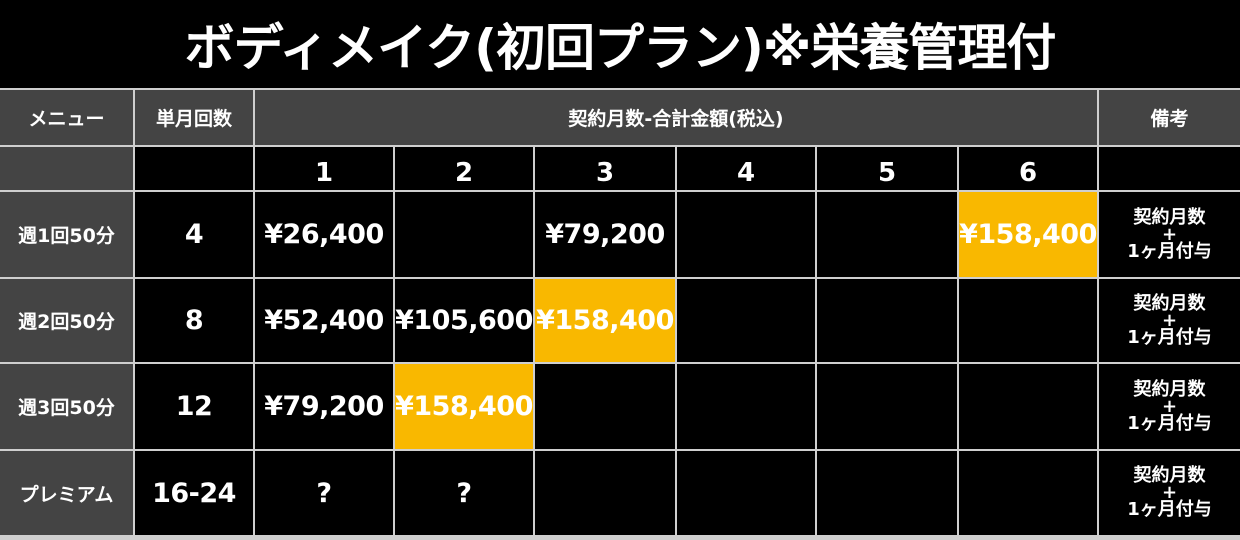 The width and height of the screenshot is (1240, 540). What do you see at coordinates (746, 168) in the screenshot?
I see `month-header-4: 4` at bounding box center [746, 168].